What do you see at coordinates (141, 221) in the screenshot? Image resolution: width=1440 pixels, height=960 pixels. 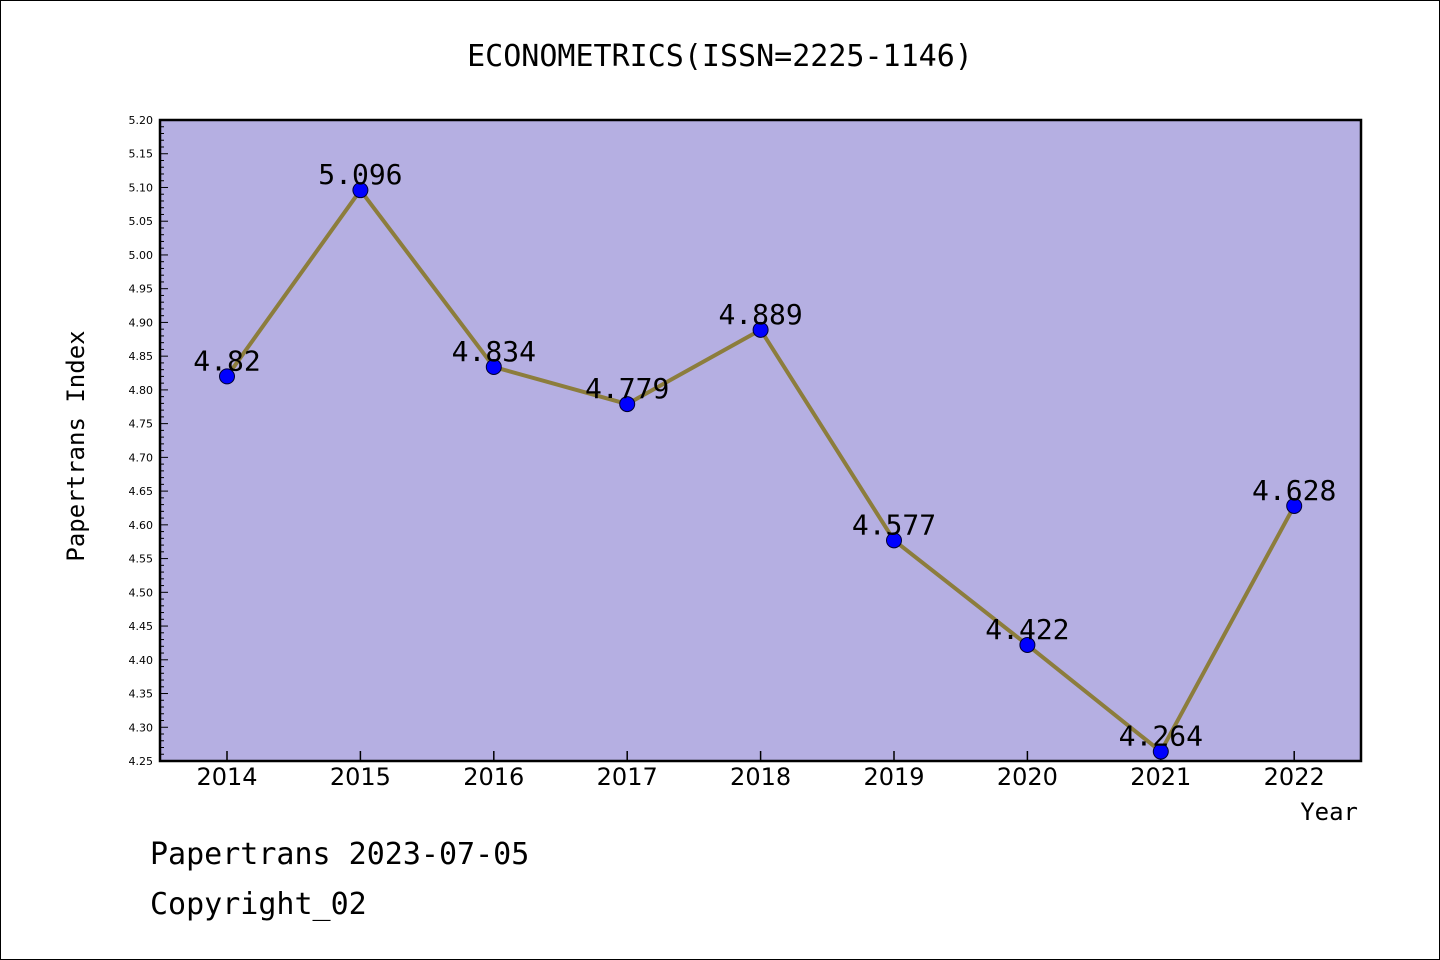 I see `y-tick-label: 5.05` at bounding box center [141, 221].